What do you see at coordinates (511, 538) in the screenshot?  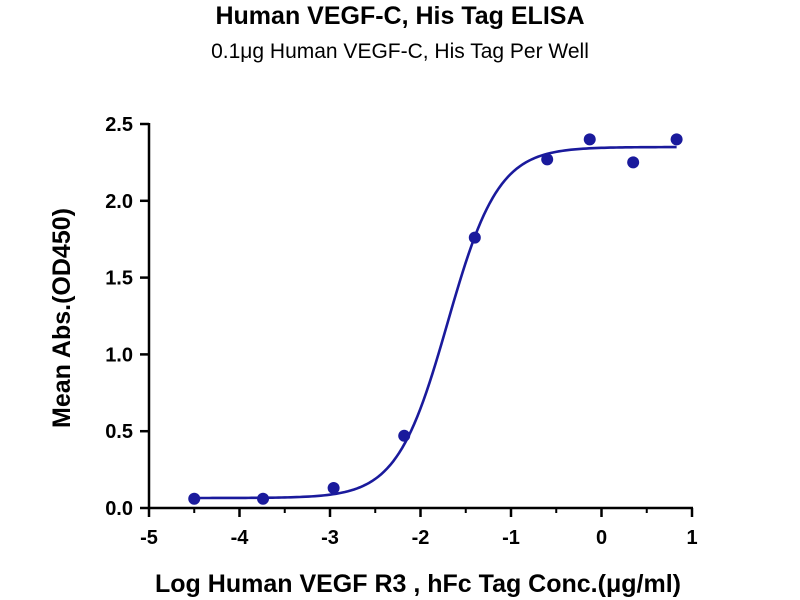 I see `x-tick-label: -1` at bounding box center [511, 538].